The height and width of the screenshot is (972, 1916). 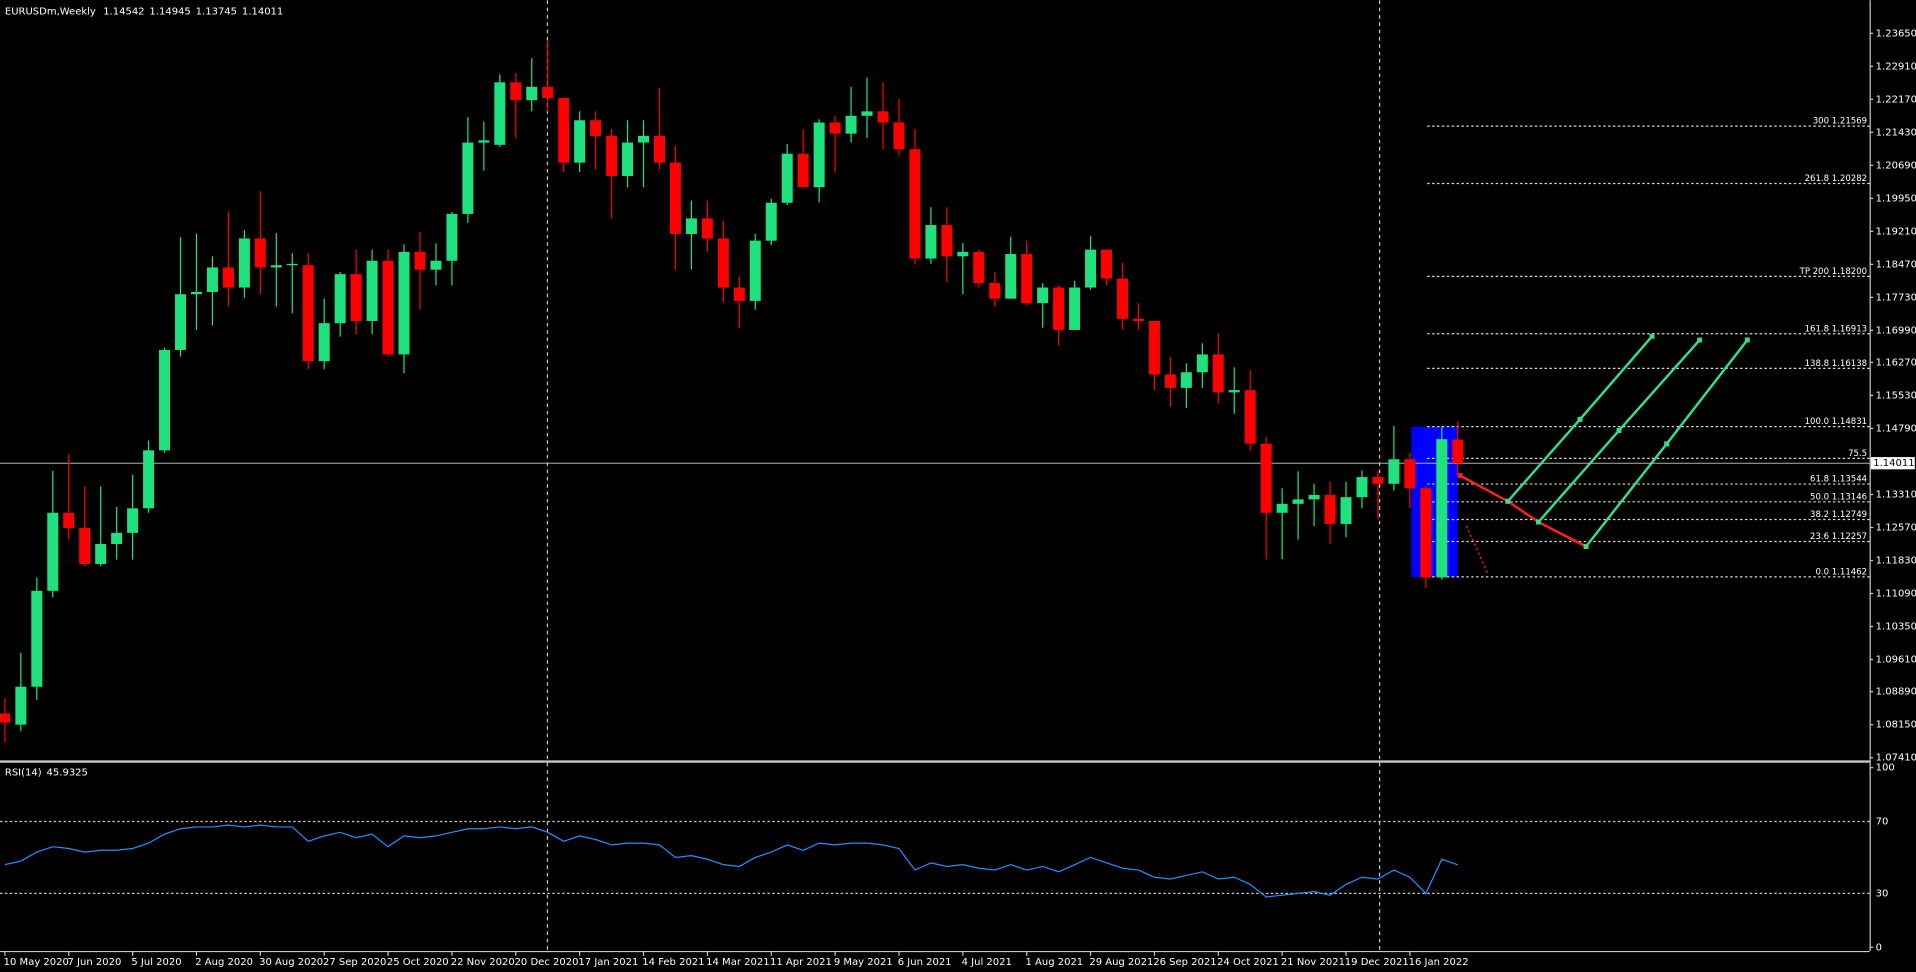 What do you see at coordinates (1896, 395) in the screenshot?
I see `y-tick-label: 1.15530` at bounding box center [1896, 395].